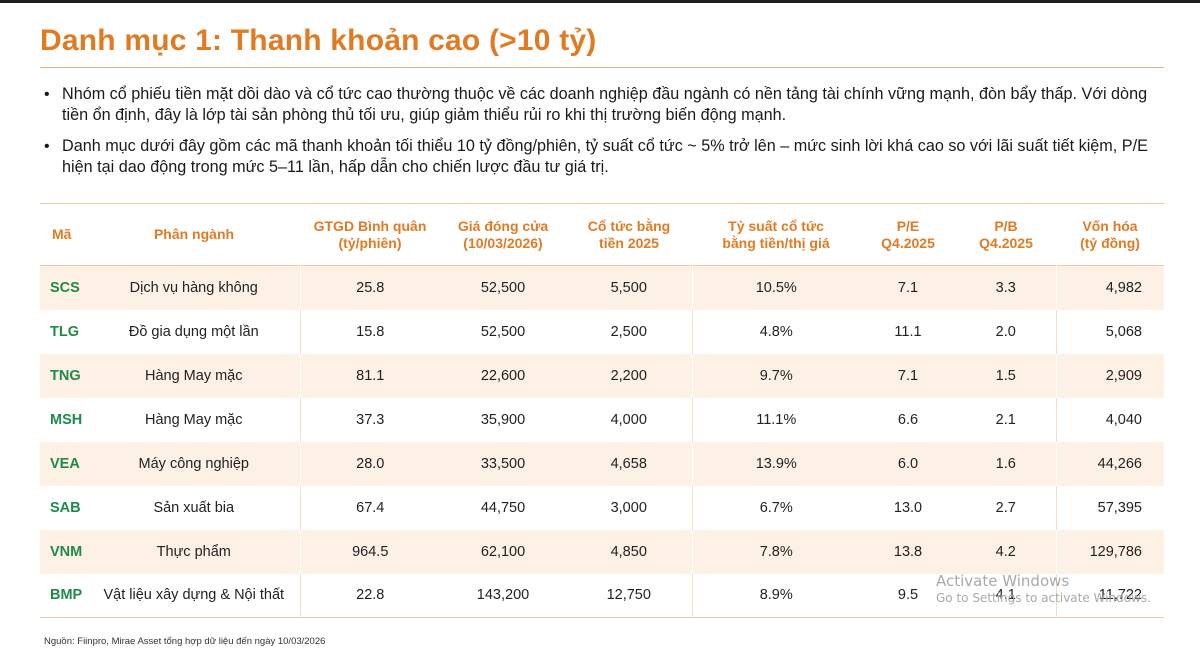 The image size is (1200, 648). Describe the element at coordinates (1123, 419) in the screenshot. I see `cell-von-hoa: 4,040` at that location.